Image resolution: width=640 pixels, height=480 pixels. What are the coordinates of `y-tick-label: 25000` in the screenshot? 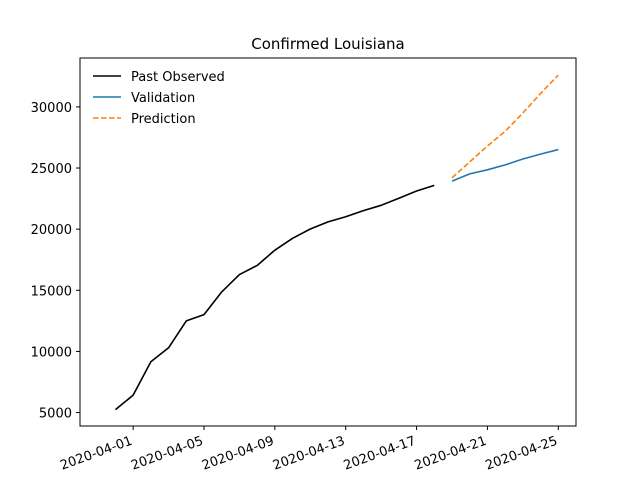 It's located at (51, 169).